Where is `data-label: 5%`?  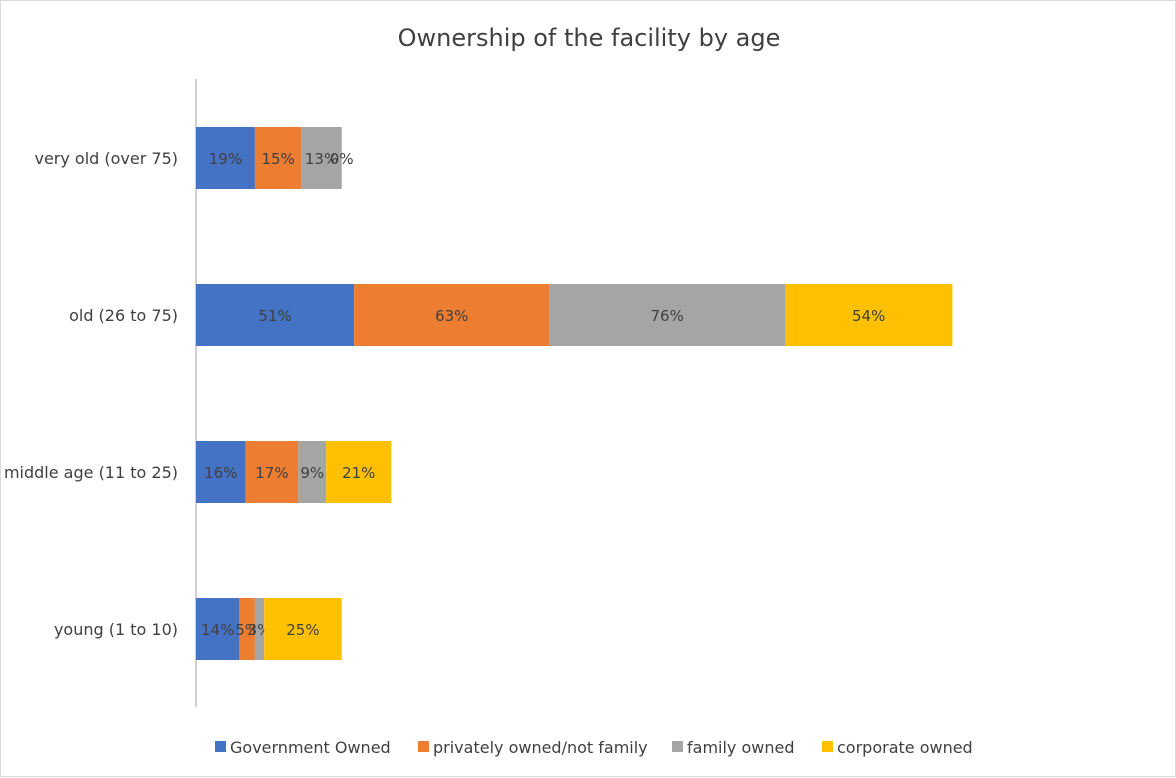 data-label: 5% is located at coordinates (247, 630).